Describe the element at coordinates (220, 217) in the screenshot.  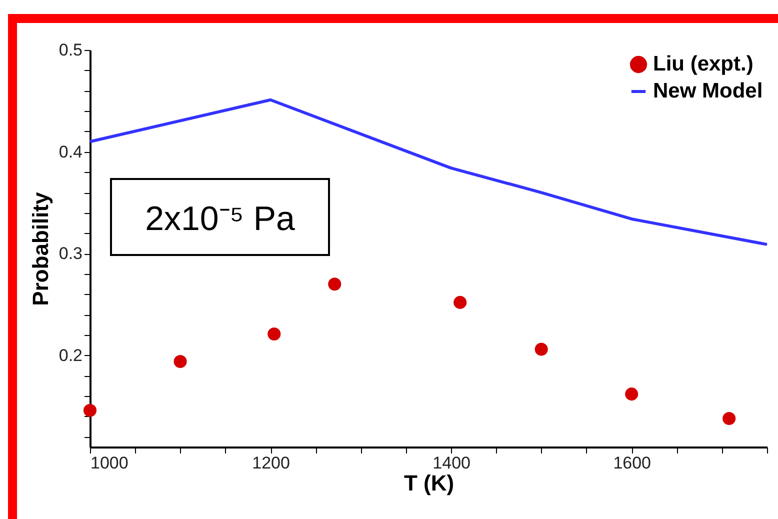
I see `annotation: 2x10⁻⁵ Pa` at that location.